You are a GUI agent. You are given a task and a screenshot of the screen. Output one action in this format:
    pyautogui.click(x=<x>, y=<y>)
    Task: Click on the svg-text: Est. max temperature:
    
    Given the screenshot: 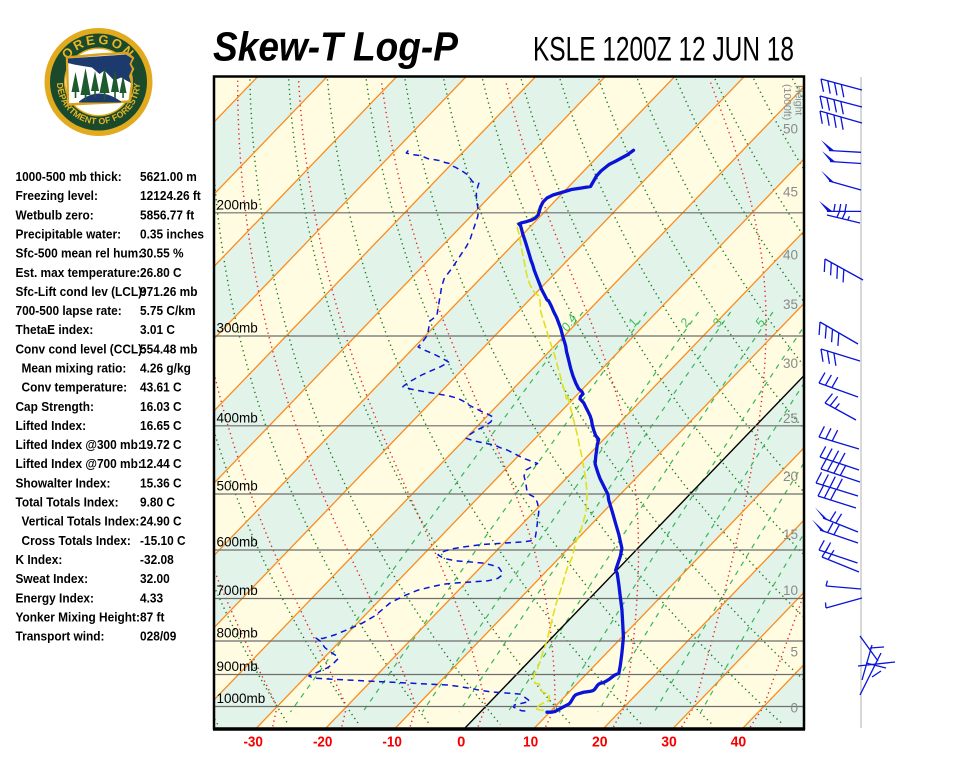 What is the action you would take?
    pyautogui.click(x=77, y=272)
    